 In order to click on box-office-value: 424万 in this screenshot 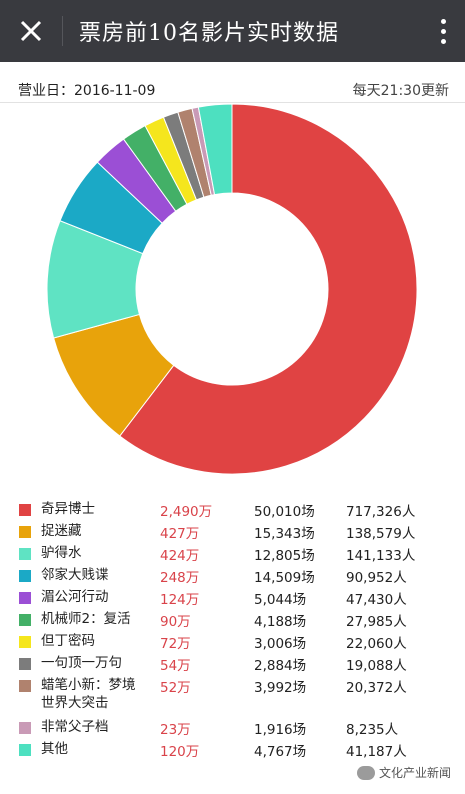, I will do `click(180, 556)`.